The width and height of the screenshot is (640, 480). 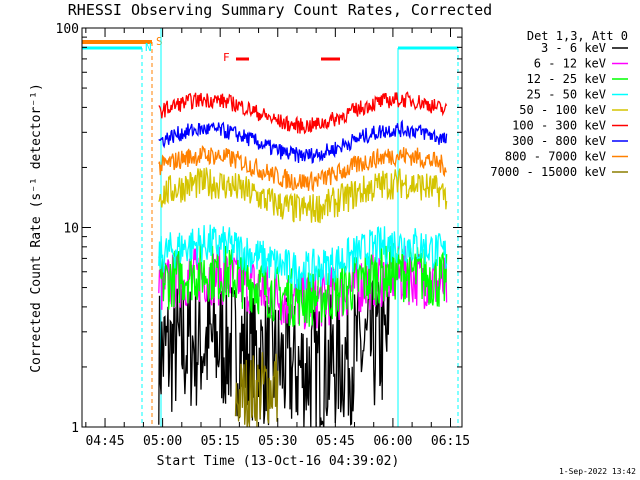 What do you see at coordinates (577, 36) in the screenshot?
I see `legend-title: Det 1,3, Att 0` at bounding box center [577, 36].